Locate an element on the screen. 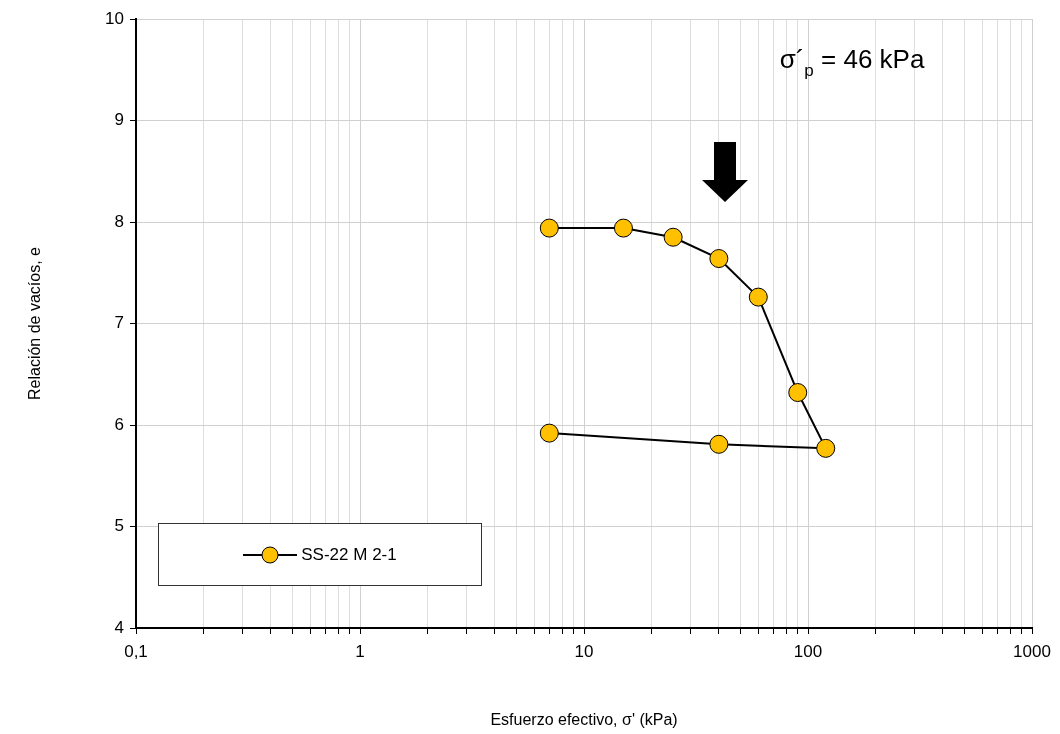 This screenshot has width=1060, height=734. y-tick-label: 10 is located at coordinates (114, 18).